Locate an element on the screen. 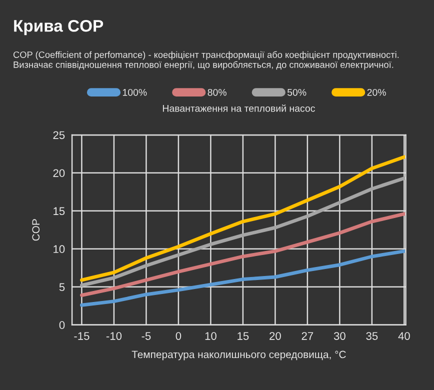 Image resolution: width=434 pixels, height=390 pixels. x-tick-label: 0 is located at coordinates (179, 336).